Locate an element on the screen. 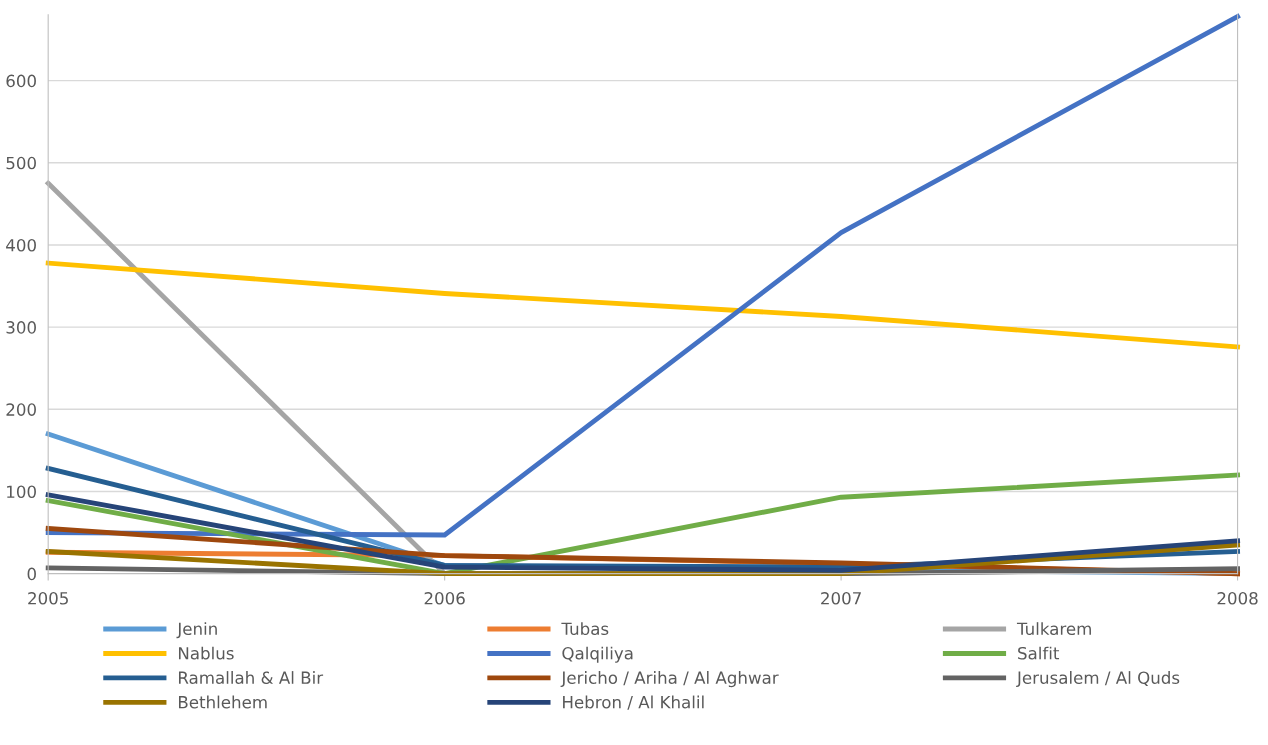  legend-label: Jenin is located at coordinates (196, 630).